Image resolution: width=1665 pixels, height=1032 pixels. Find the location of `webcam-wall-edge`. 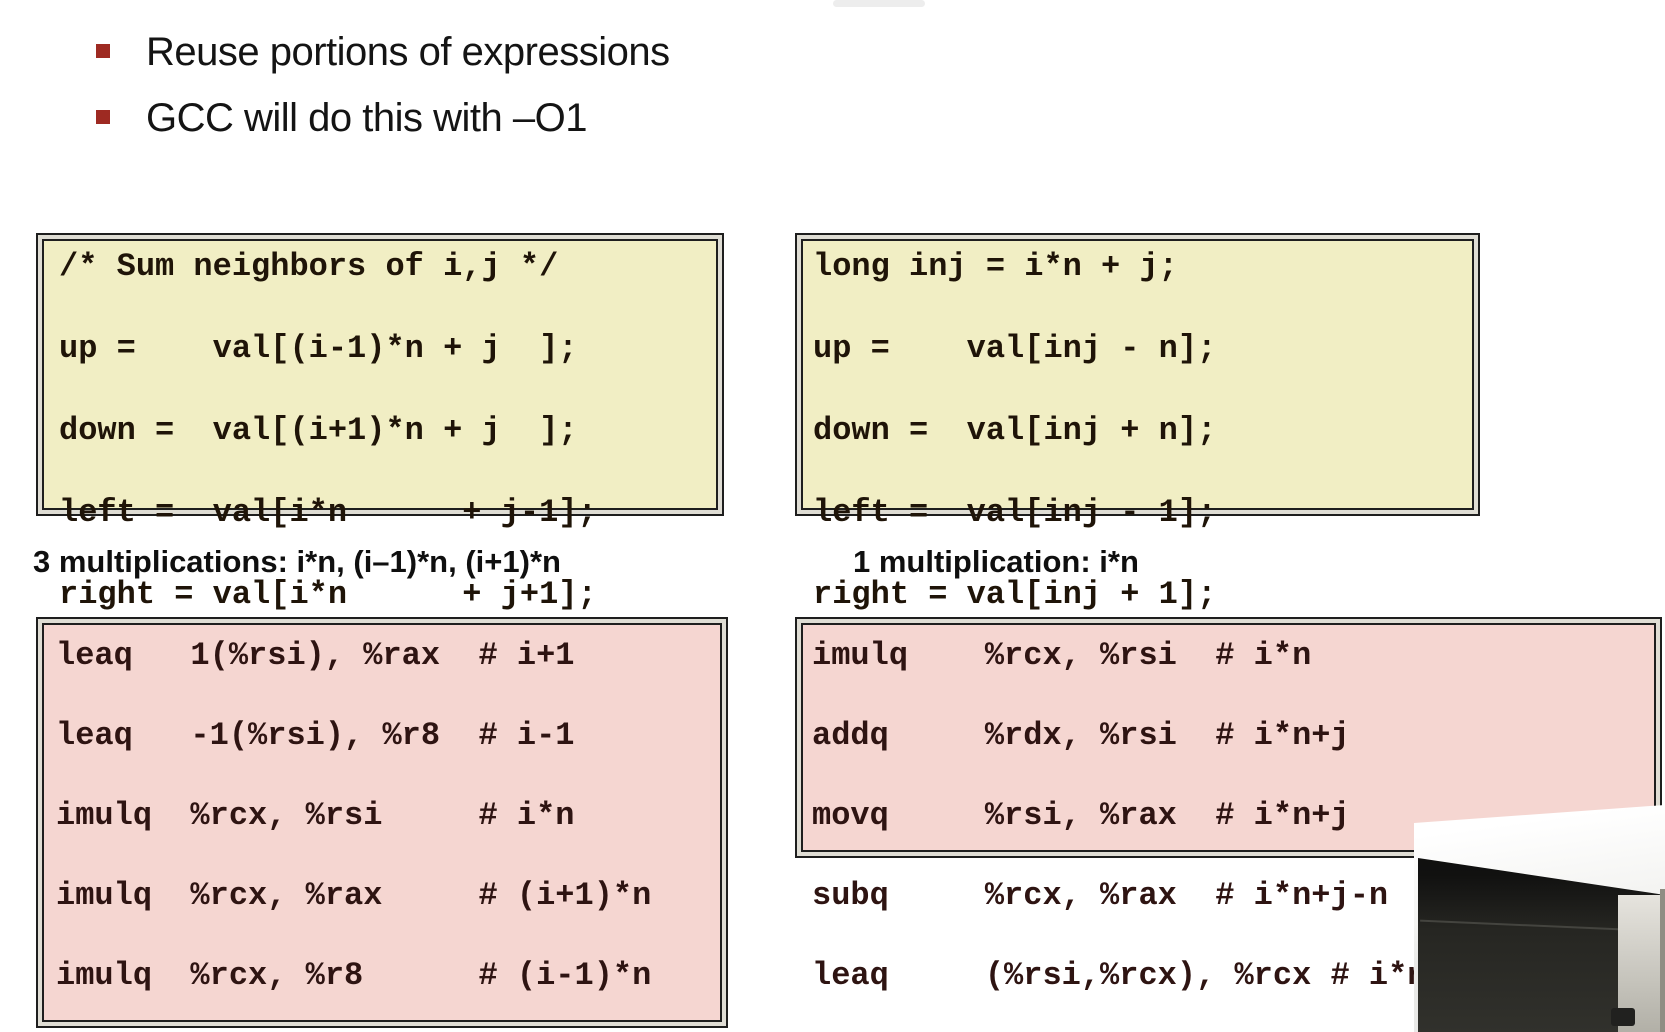

webcam-wall-edge is located at coordinates (1662, 960).